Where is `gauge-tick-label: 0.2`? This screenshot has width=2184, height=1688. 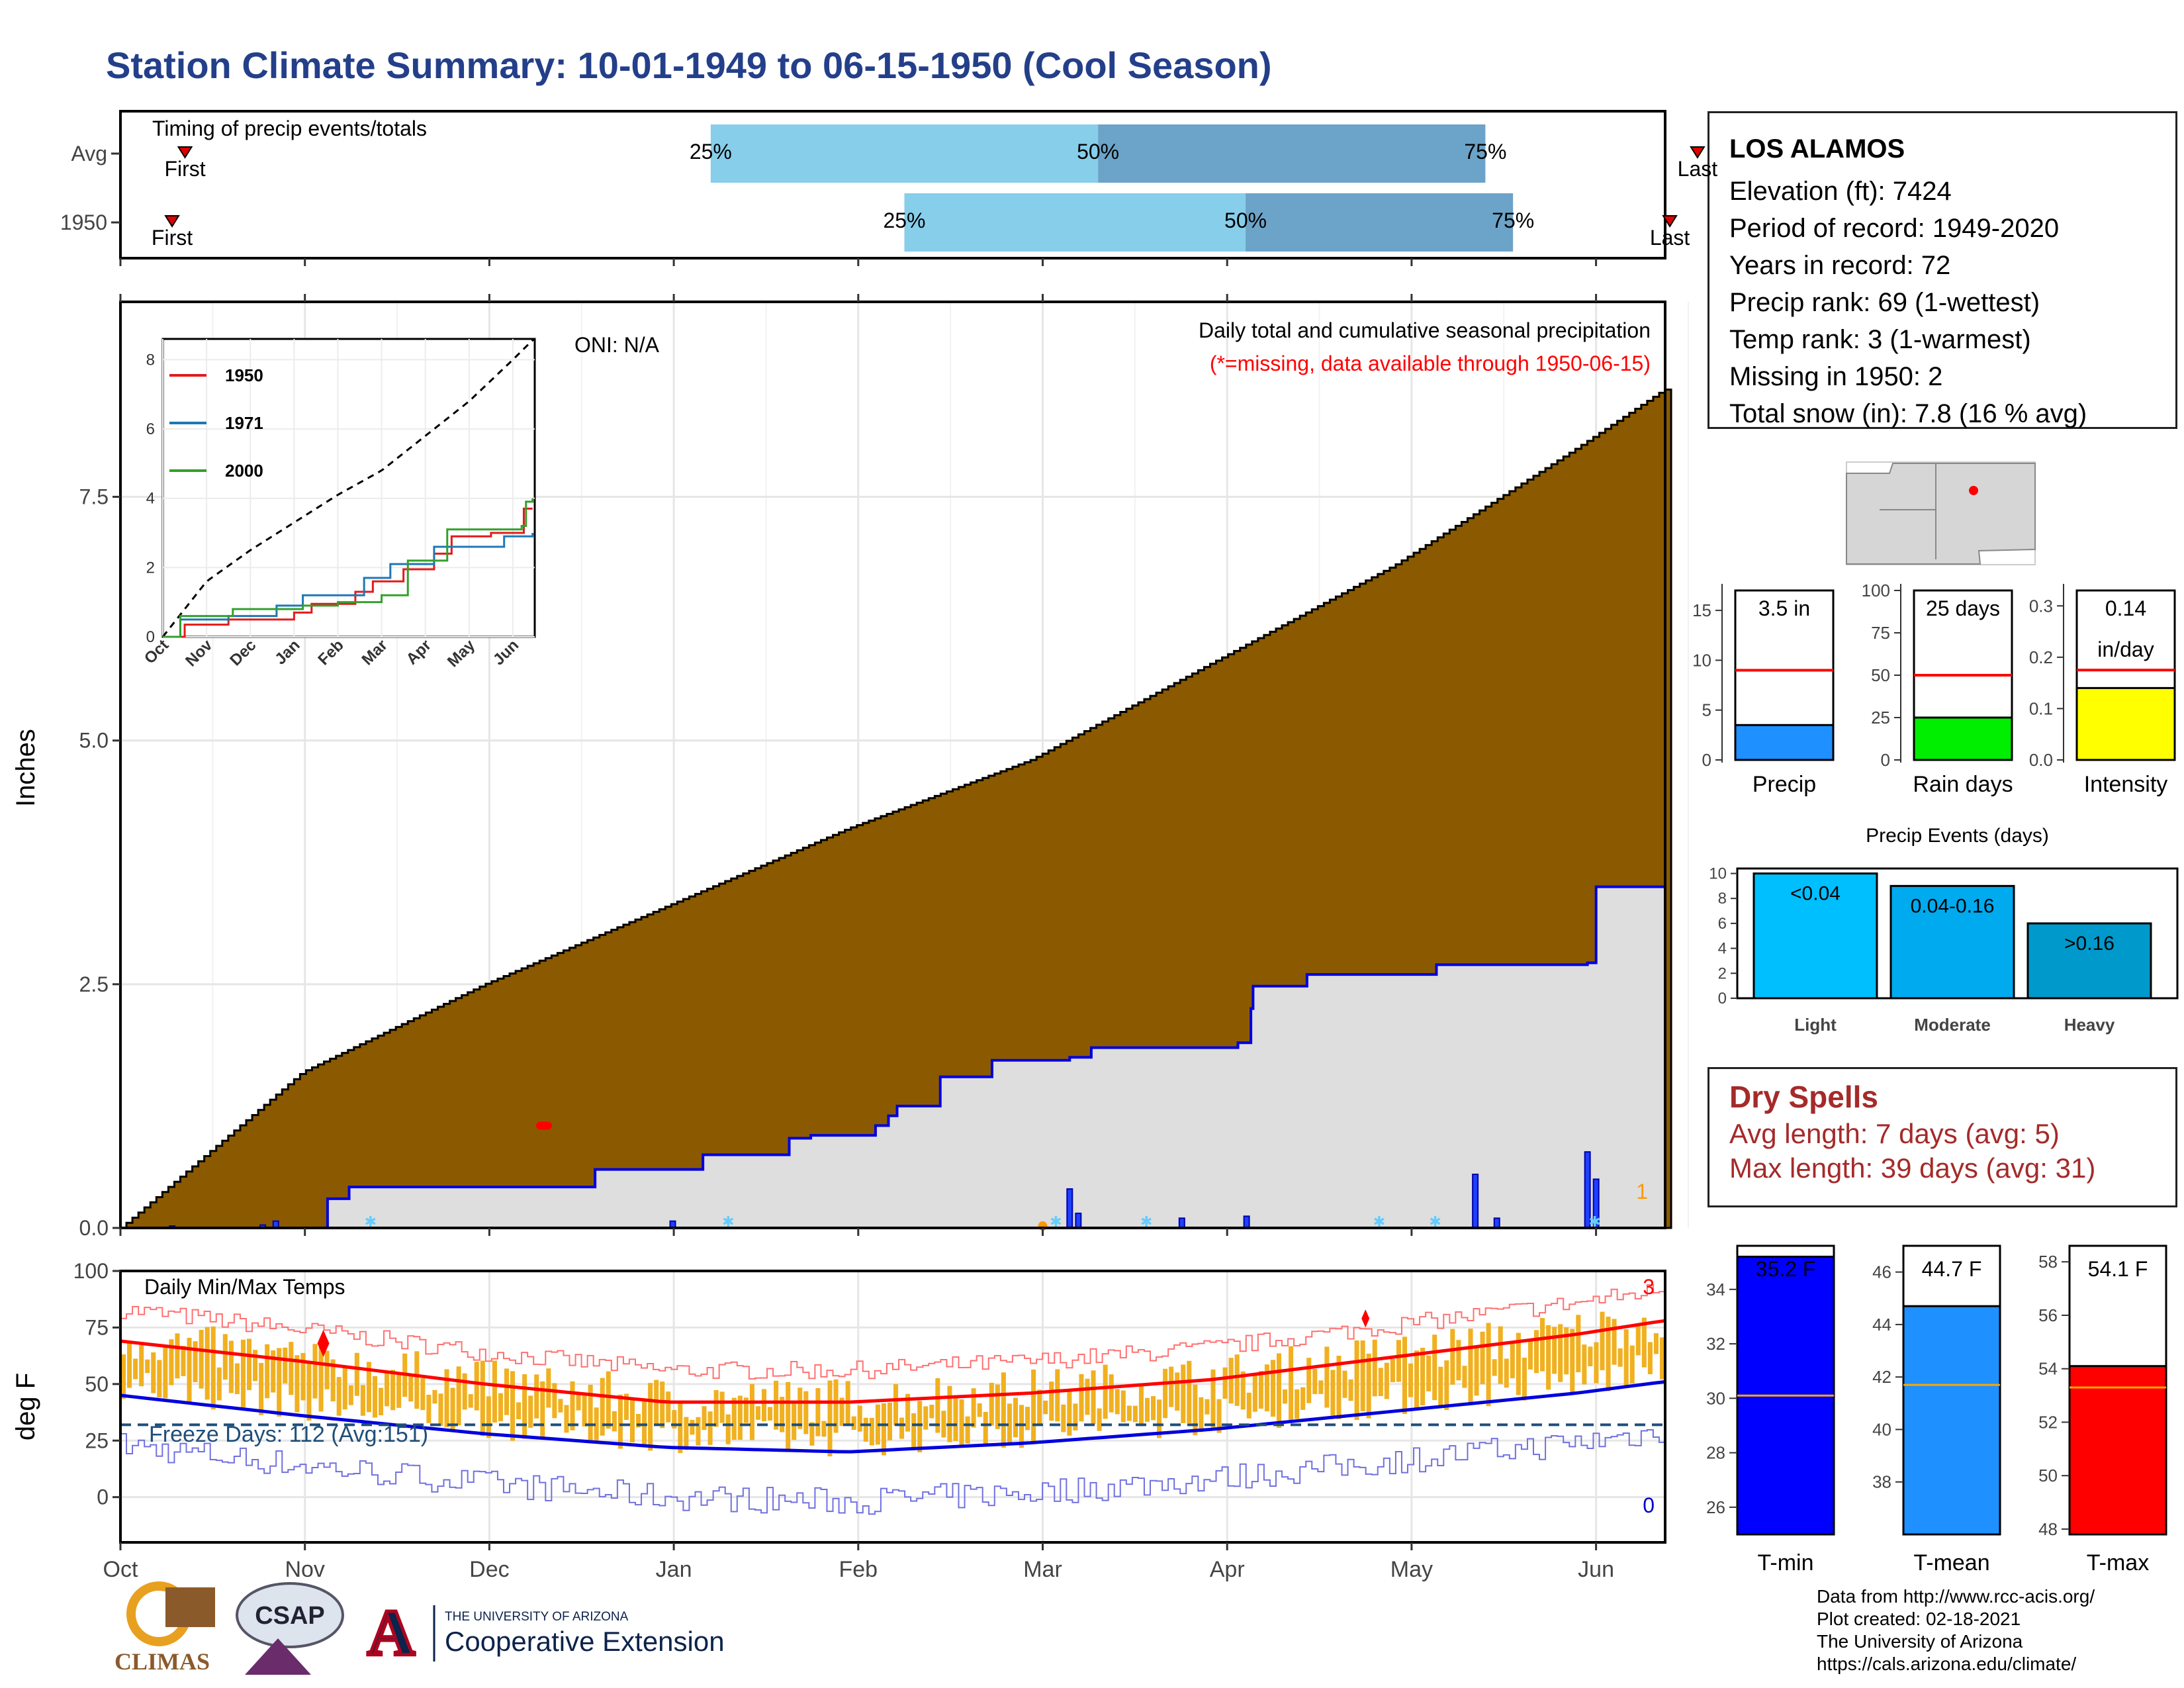 gauge-tick-label: 0.2 is located at coordinates (2041, 657).